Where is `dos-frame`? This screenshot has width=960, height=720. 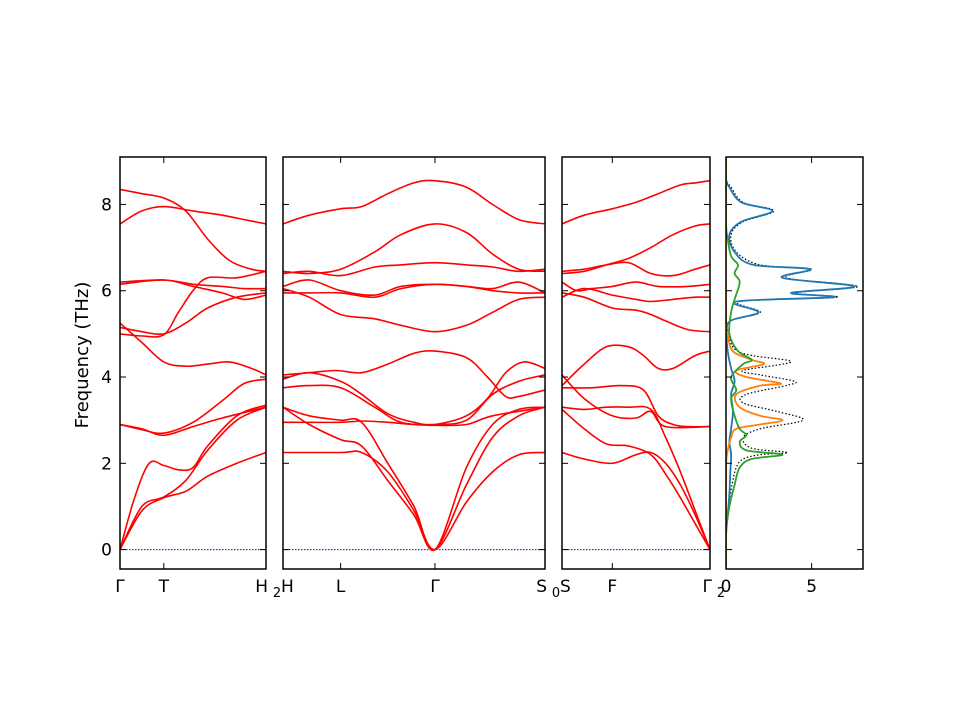 dos-frame is located at coordinates (794, 363).